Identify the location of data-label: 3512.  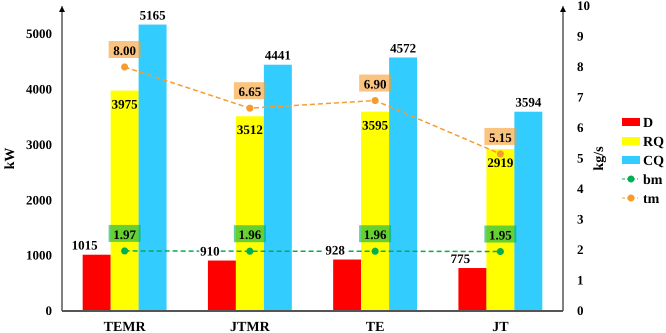
(249, 130).